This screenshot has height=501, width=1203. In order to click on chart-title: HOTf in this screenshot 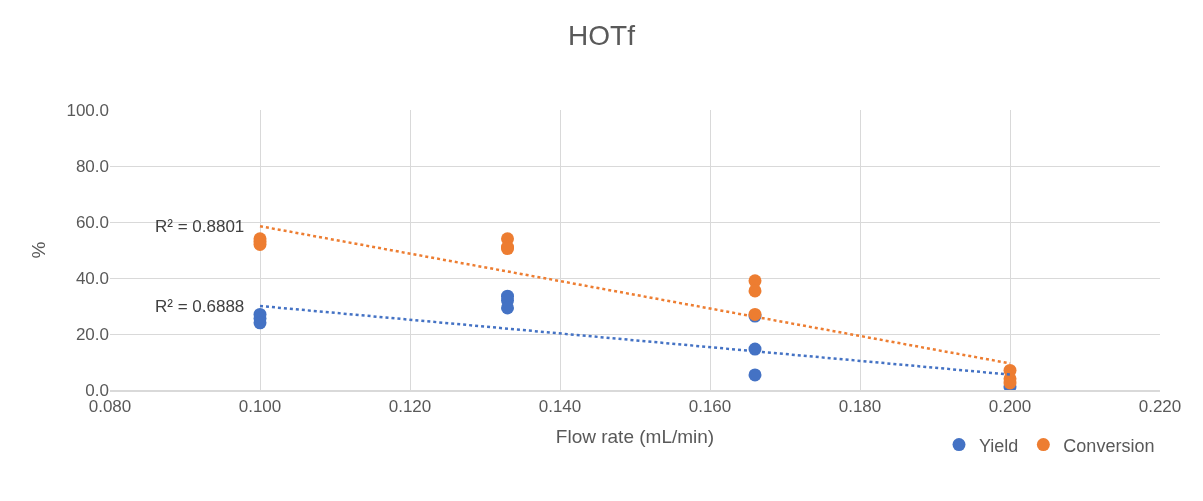, I will do `click(602, 35)`.